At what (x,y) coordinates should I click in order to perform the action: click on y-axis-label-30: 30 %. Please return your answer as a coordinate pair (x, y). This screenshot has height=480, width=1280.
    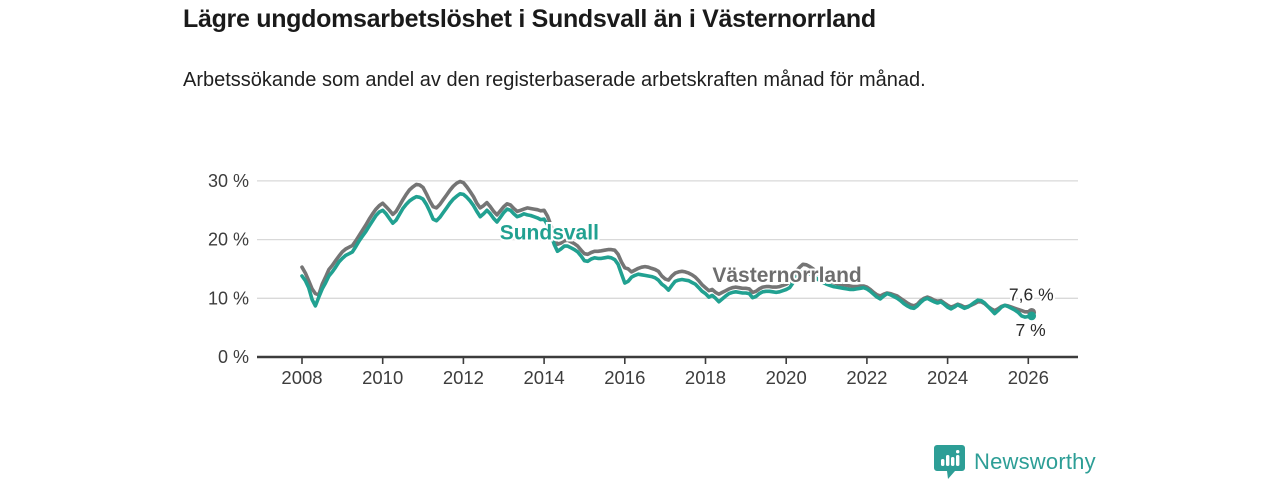
    Looking at the image, I should click on (228, 181).